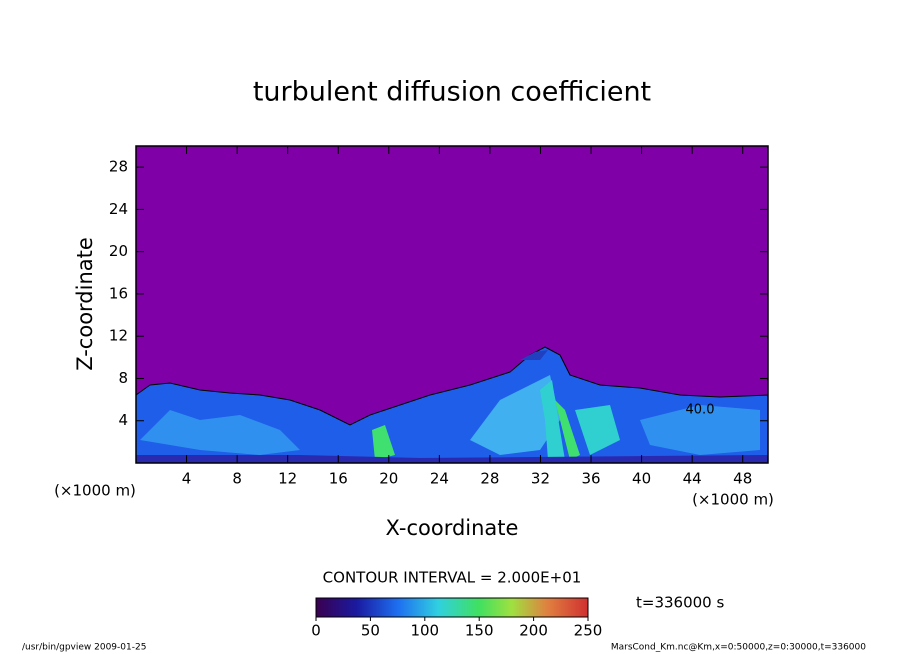  I want to click on colorbar-tick-label: 0, so click(316, 631).